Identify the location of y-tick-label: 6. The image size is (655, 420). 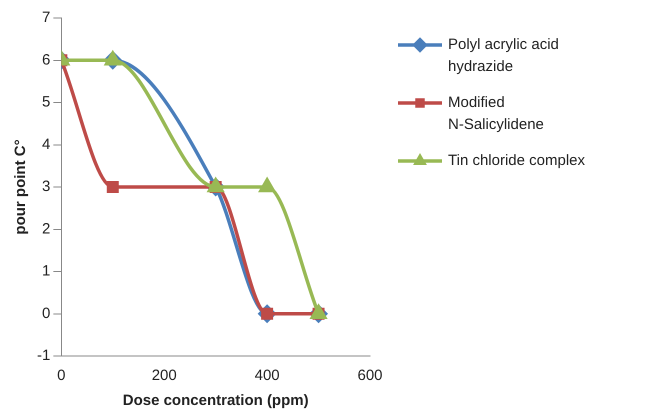
(46, 59).